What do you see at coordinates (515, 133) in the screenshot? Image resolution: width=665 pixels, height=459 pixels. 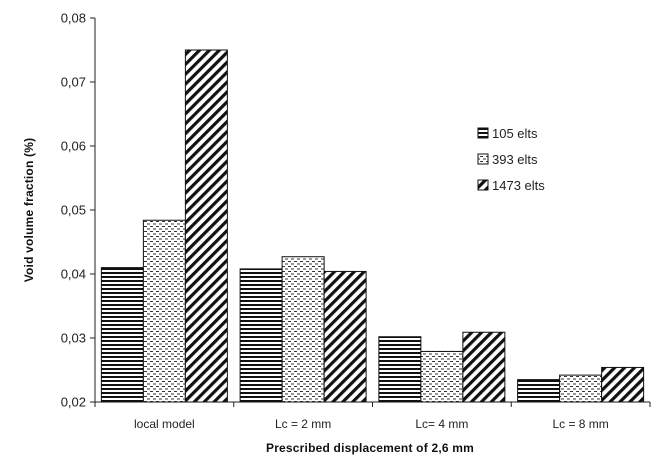 I see `legend-label: 105 elts` at bounding box center [515, 133].